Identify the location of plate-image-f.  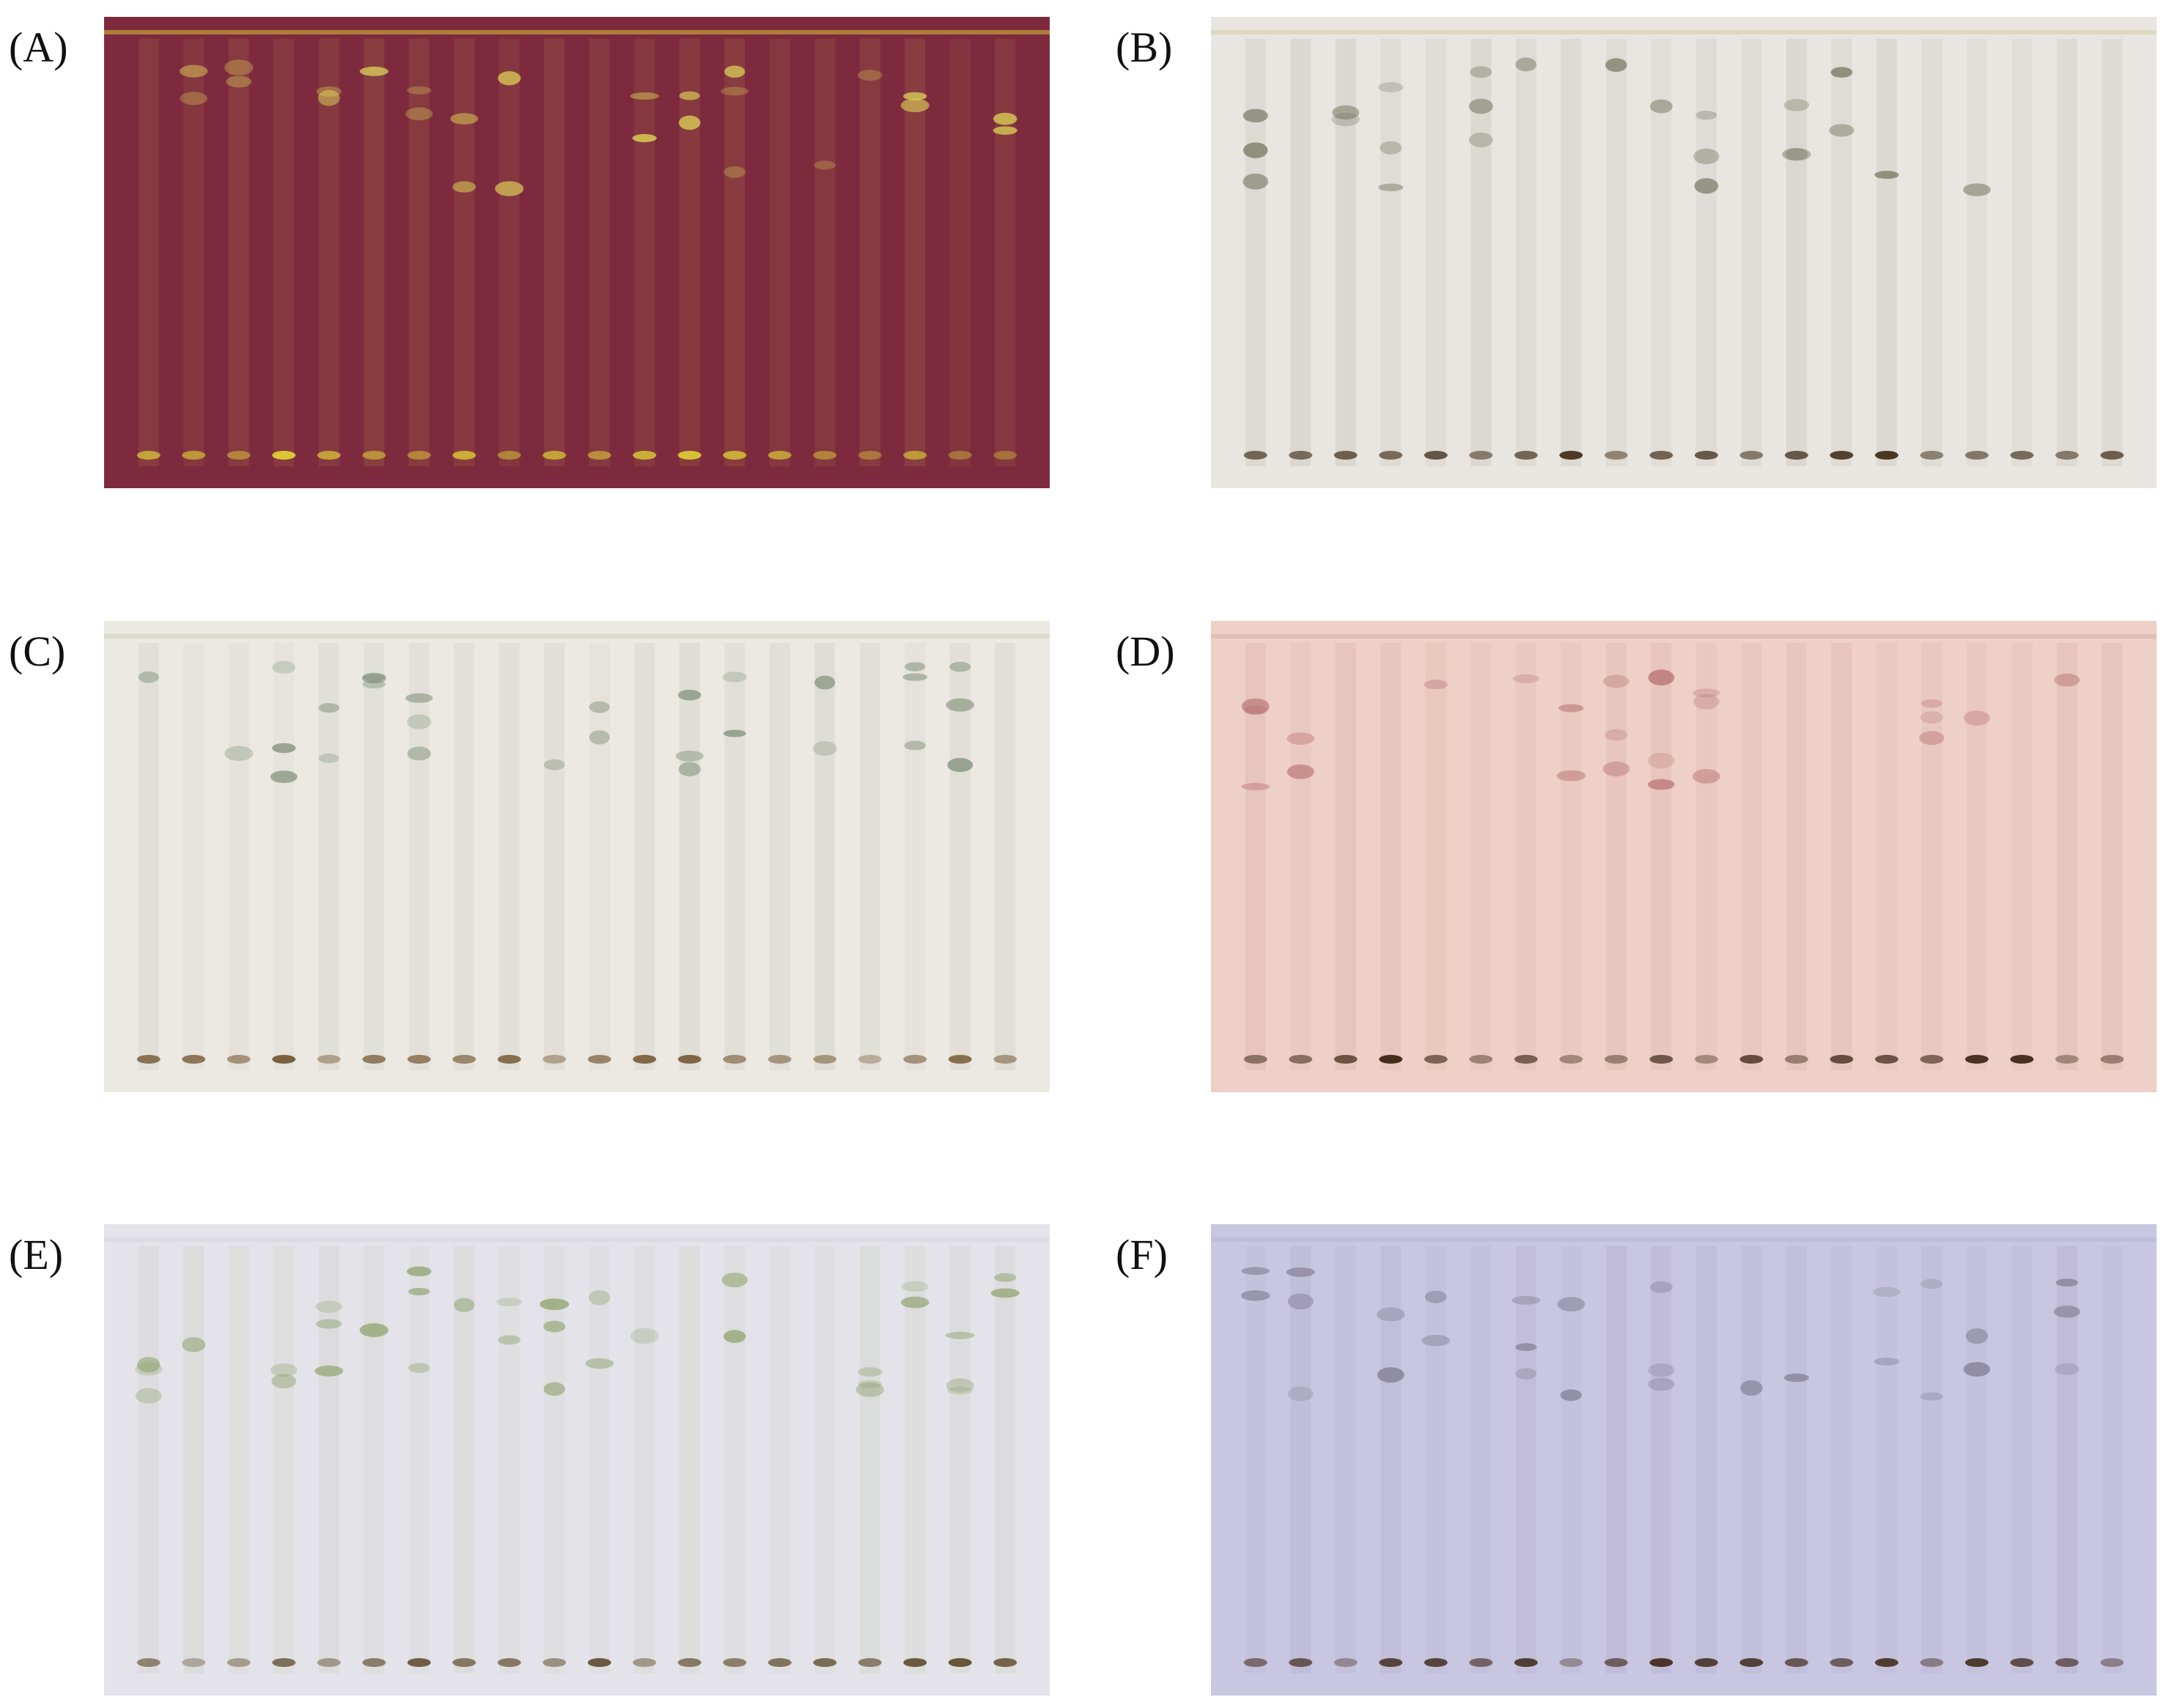
(1684, 1460).